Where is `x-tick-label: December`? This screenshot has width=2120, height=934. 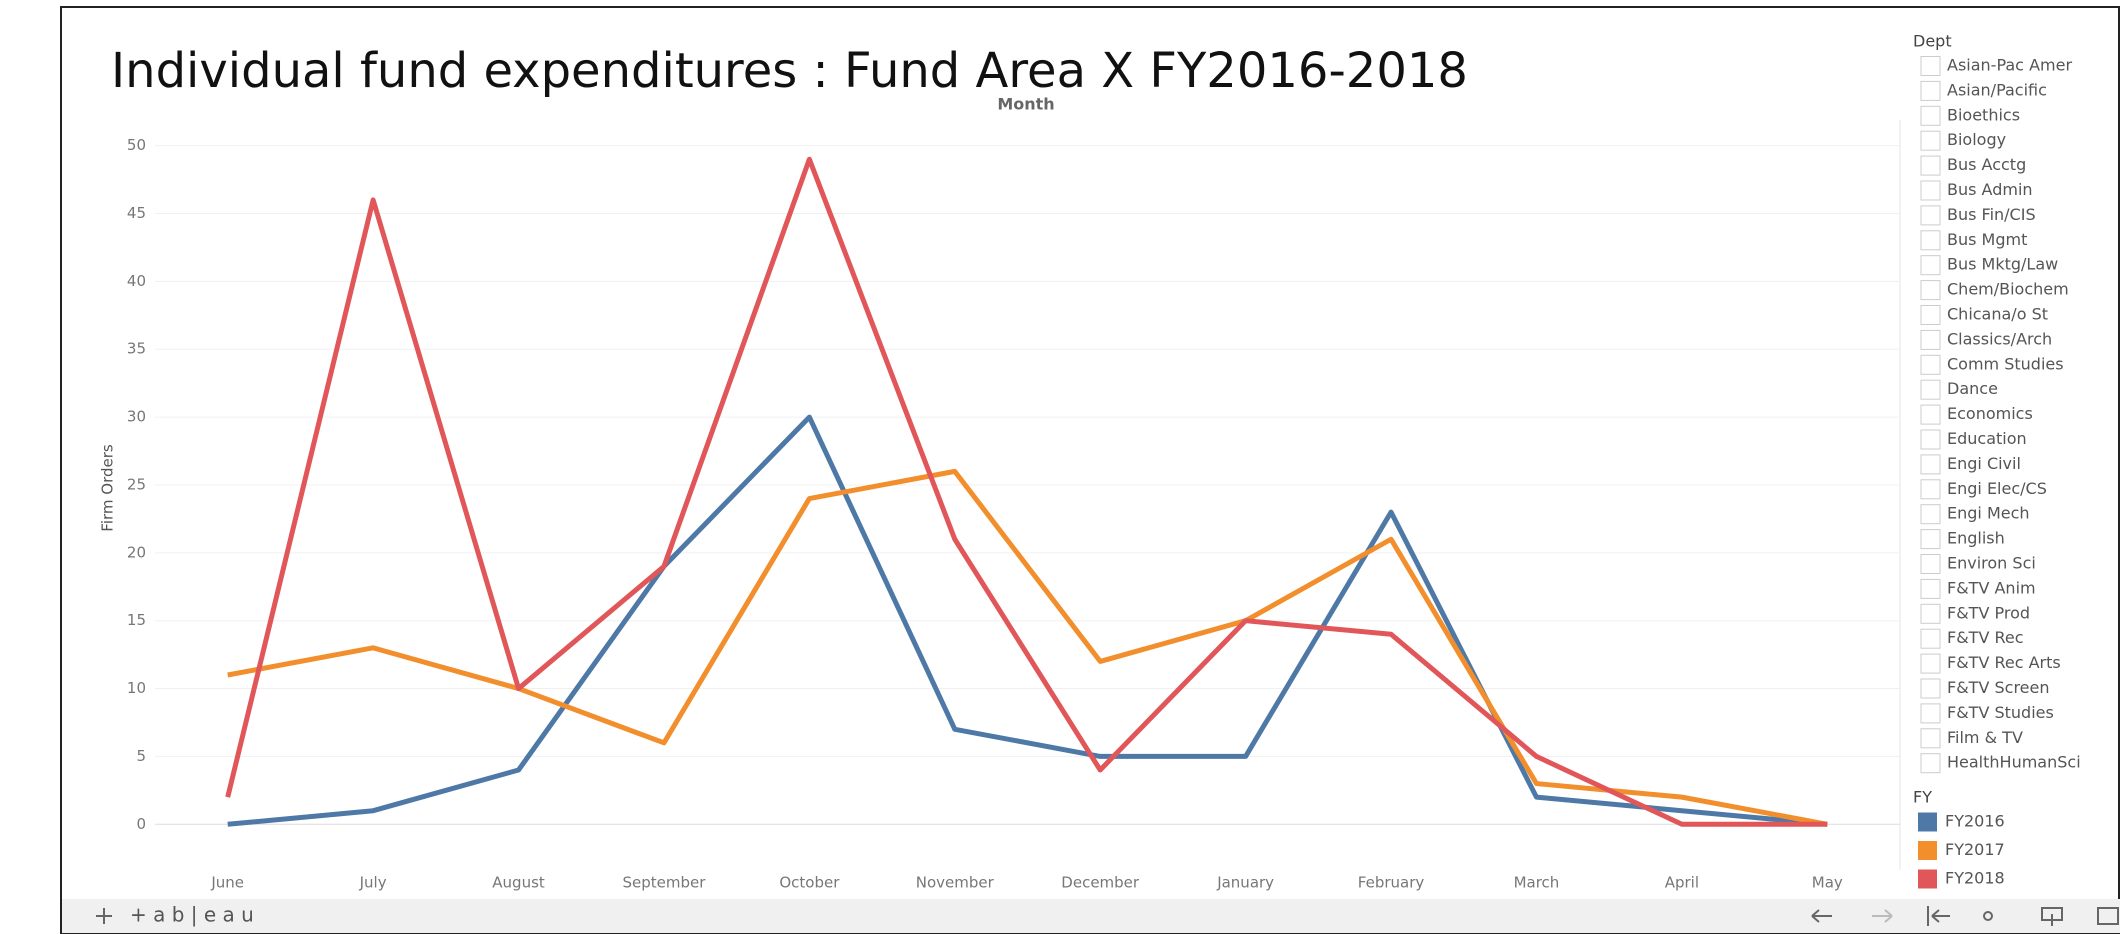 x-tick-label: December is located at coordinates (1100, 883).